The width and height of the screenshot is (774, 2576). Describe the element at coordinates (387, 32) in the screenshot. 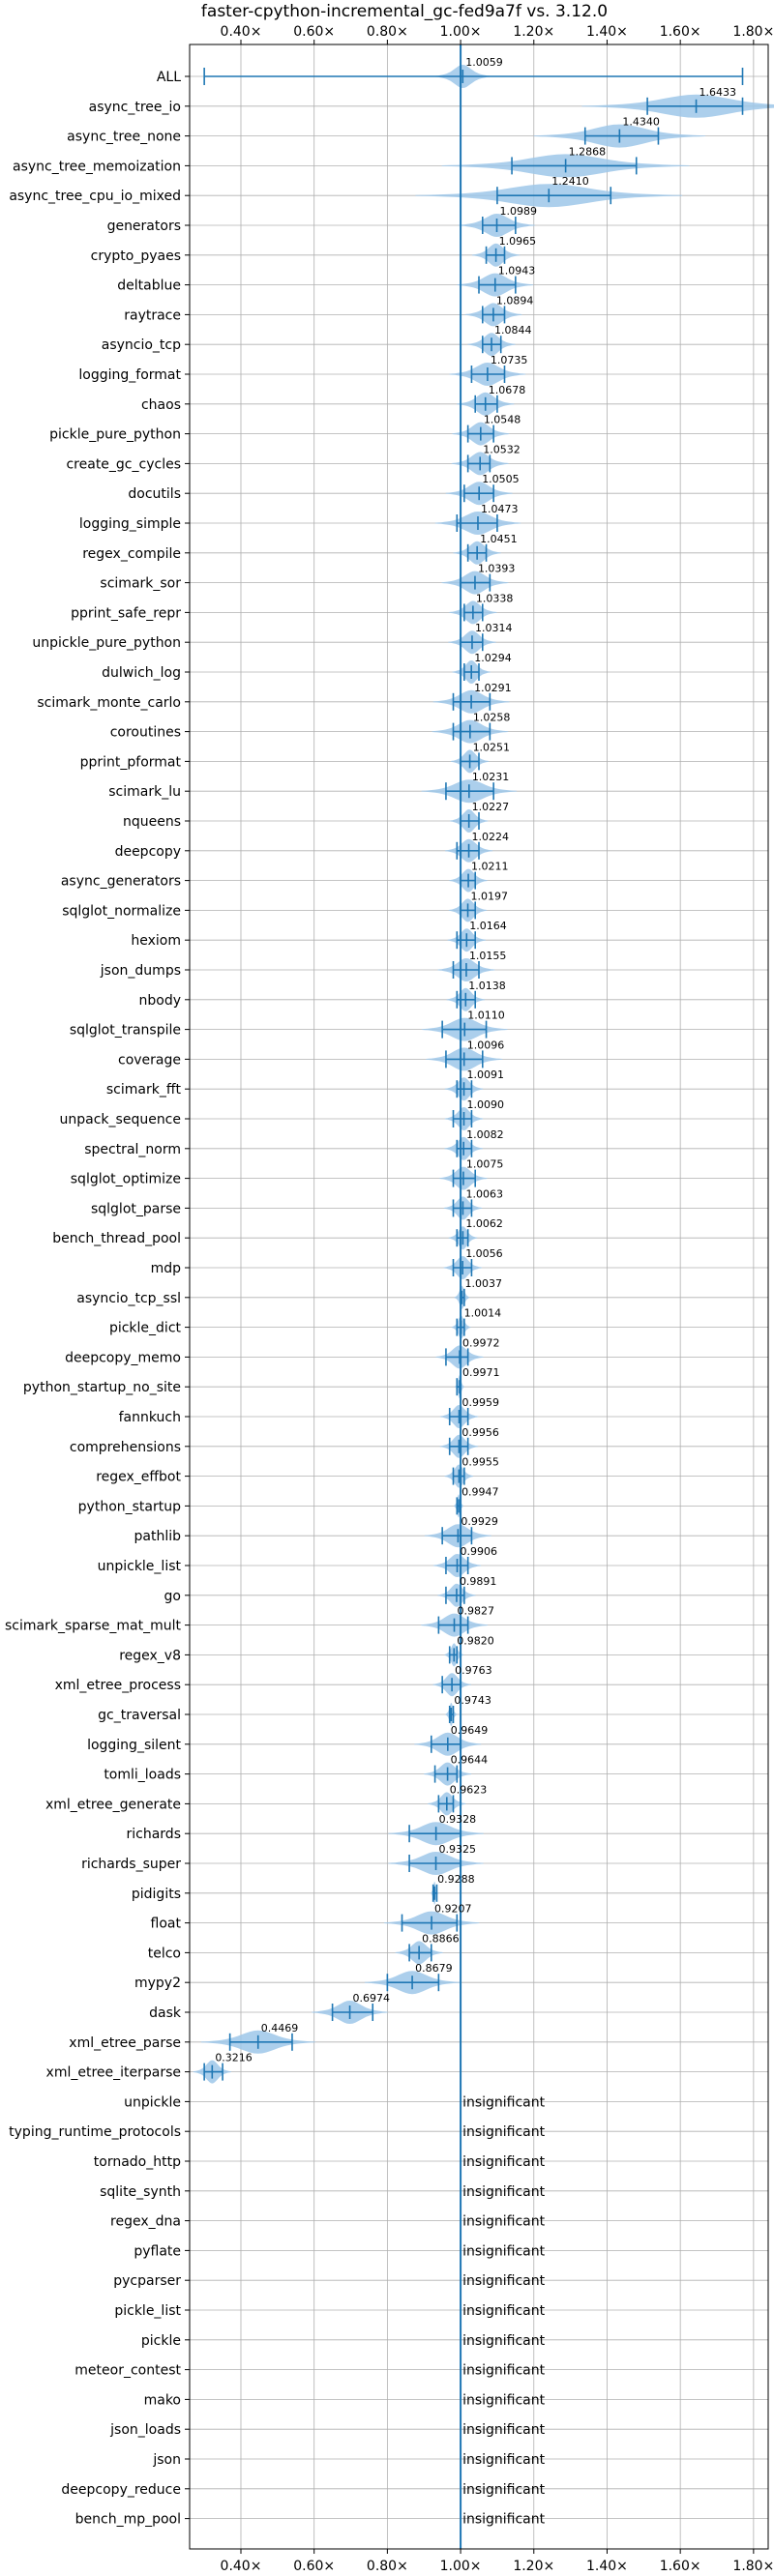

I see `x-tick-label-top: 0.80×` at that location.